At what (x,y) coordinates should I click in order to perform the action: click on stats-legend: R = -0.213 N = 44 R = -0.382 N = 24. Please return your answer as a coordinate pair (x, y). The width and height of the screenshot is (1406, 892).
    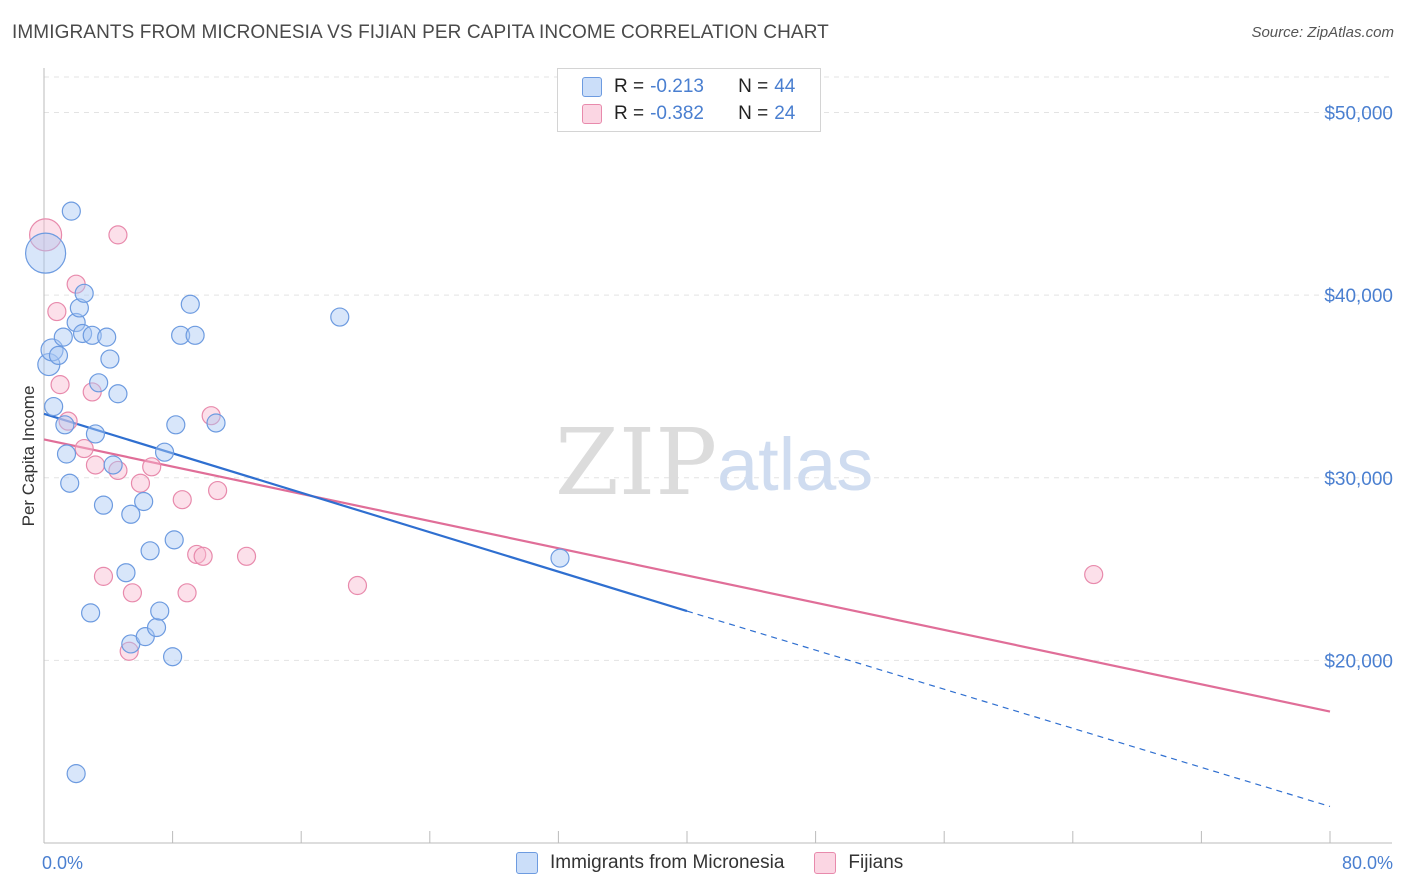
    Looking at the image, I should click on (689, 100).